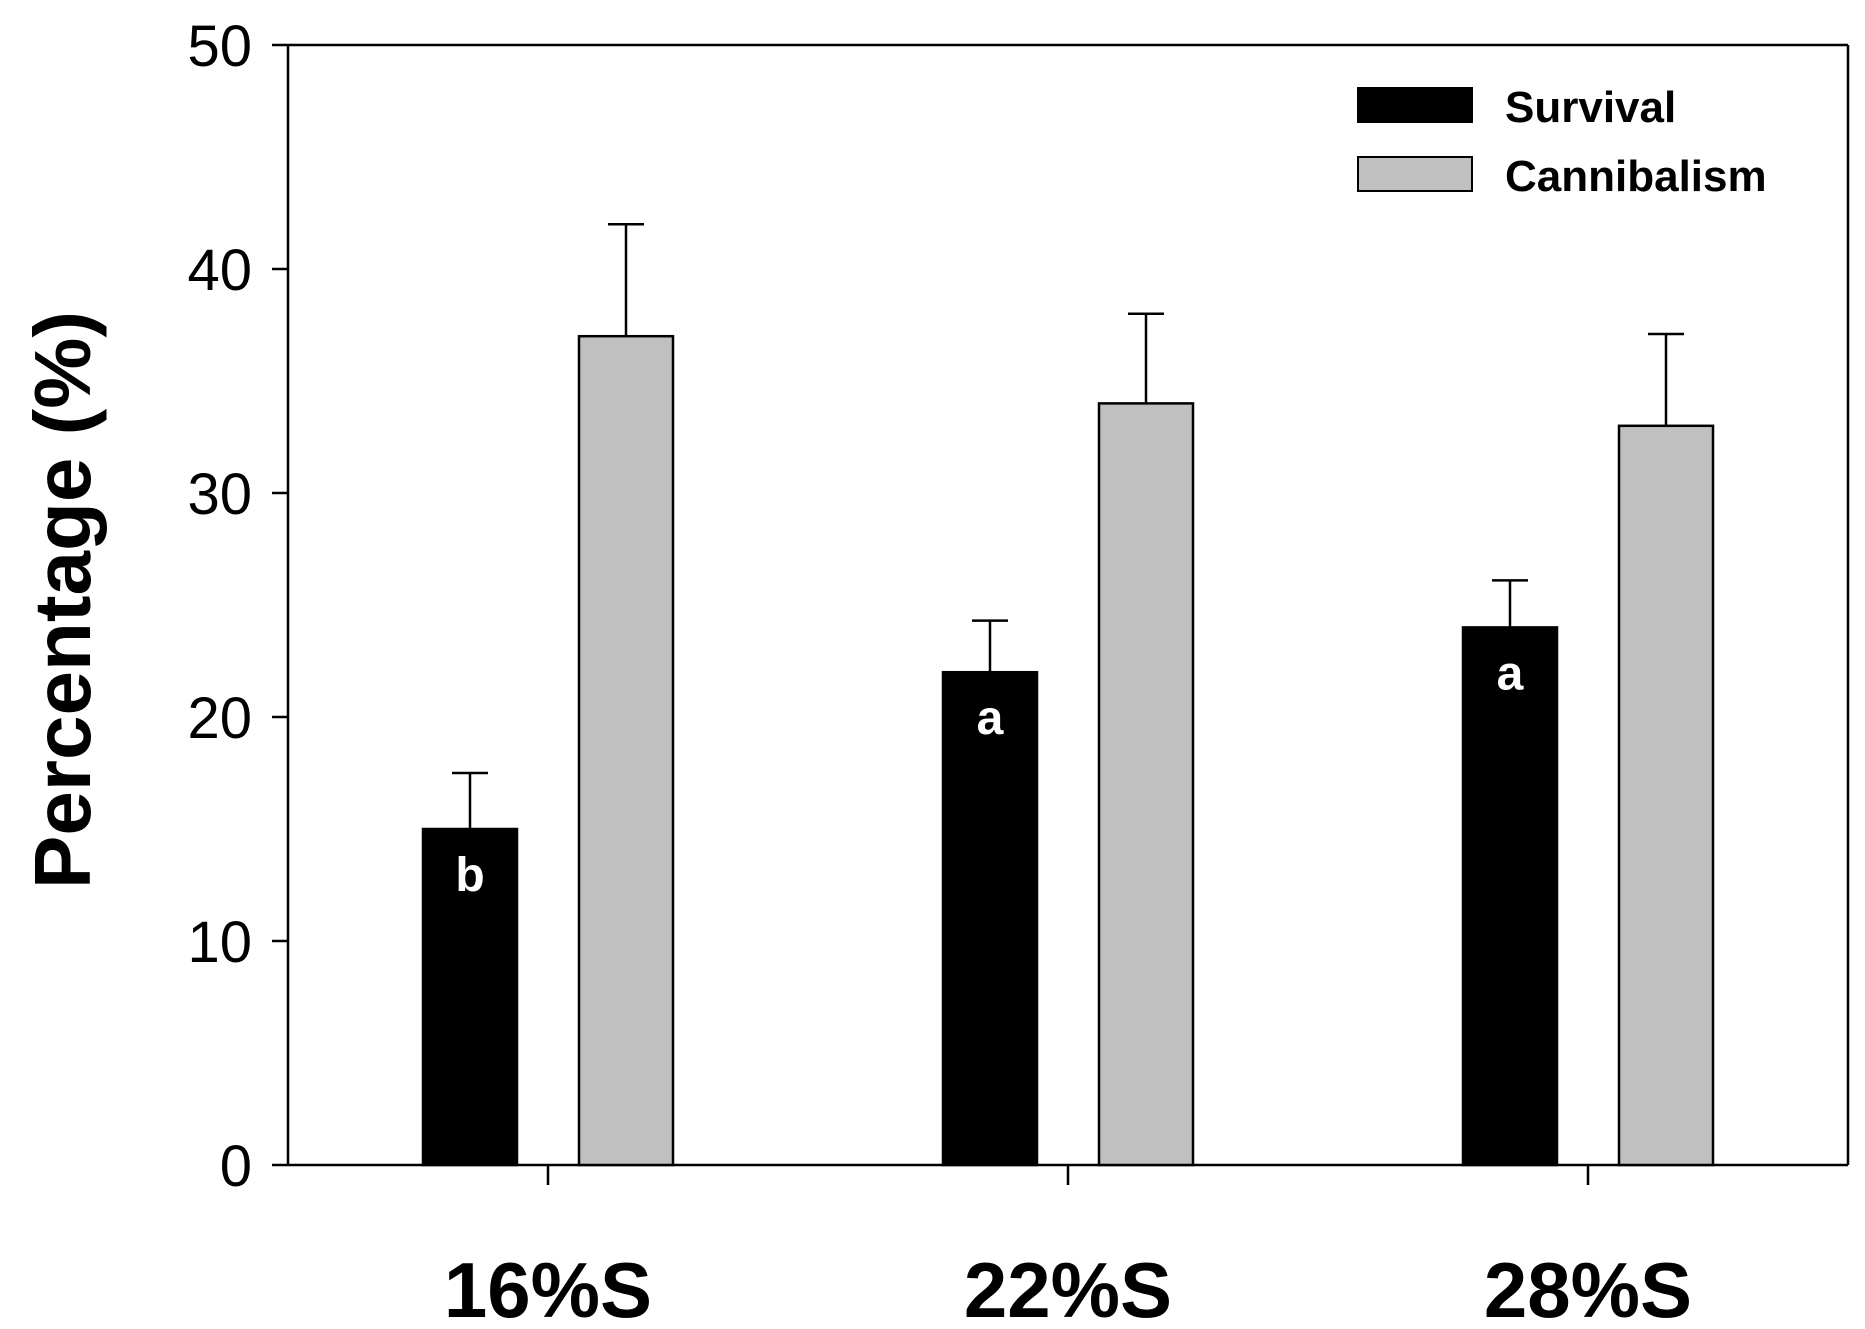 The image size is (1865, 1329). What do you see at coordinates (1415, 174) in the screenshot?
I see `legend-swatch-cannibalism` at bounding box center [1415, 174].